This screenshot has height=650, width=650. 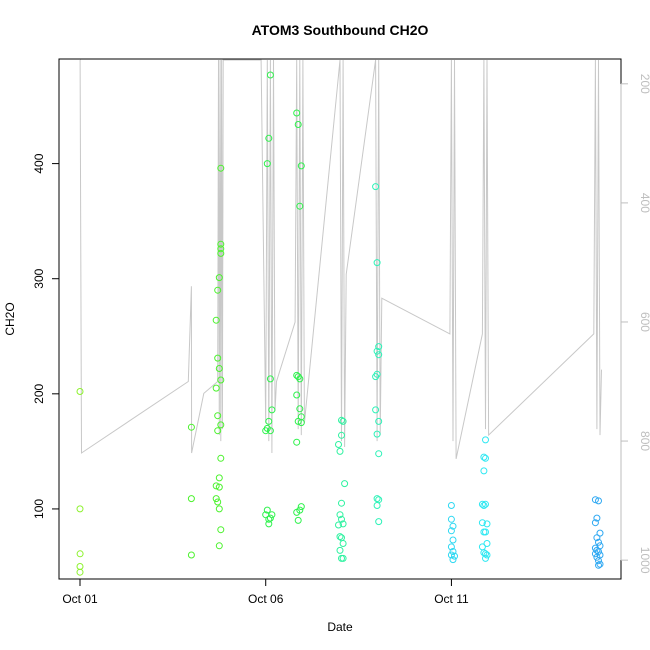 What do you see at coordinates (644, 560) in the screenshot?
I see `y2-tick-label: 1000` at bounding box center [644, 560].